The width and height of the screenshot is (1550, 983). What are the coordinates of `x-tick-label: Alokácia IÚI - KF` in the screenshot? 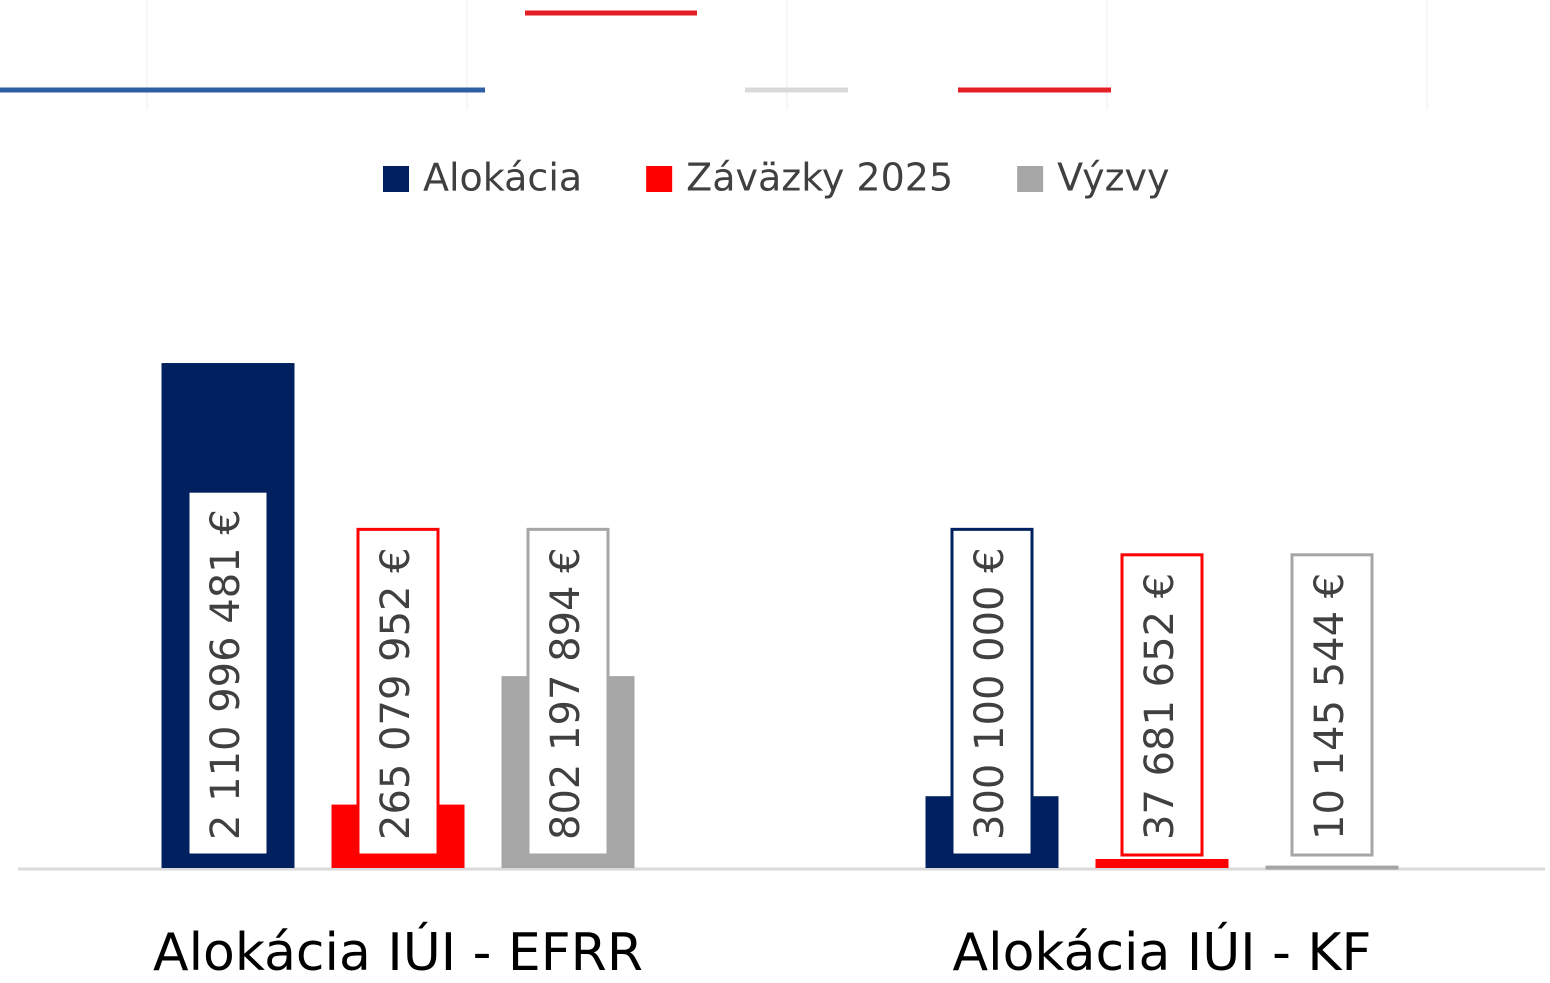 It's located at (1162, 952).